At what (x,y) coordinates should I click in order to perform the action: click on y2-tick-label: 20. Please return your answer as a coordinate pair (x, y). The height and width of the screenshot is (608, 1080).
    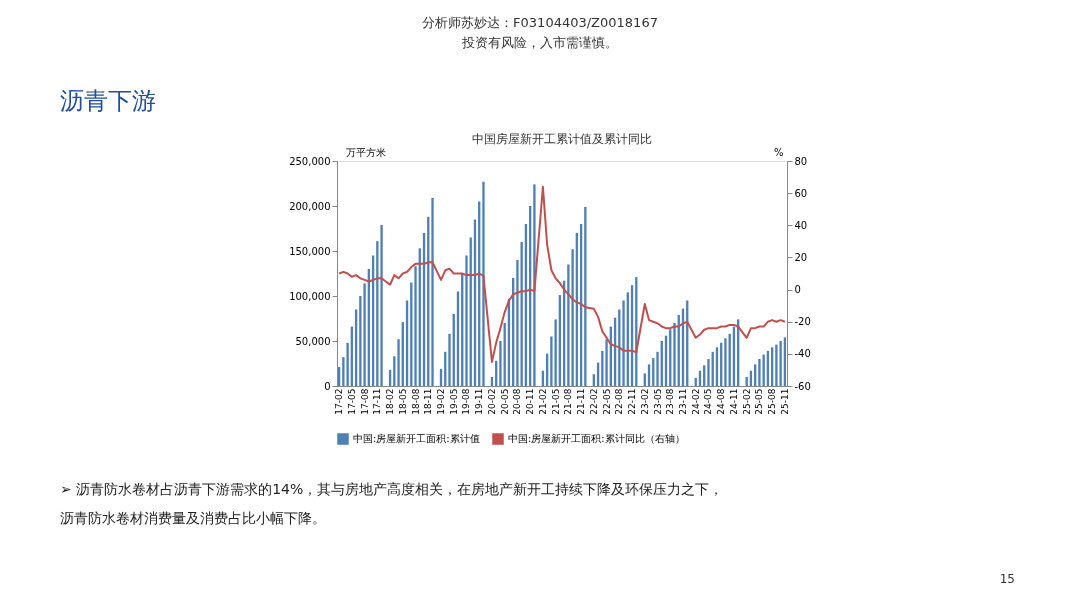
    Looking at the image, I should click on (801, 257).